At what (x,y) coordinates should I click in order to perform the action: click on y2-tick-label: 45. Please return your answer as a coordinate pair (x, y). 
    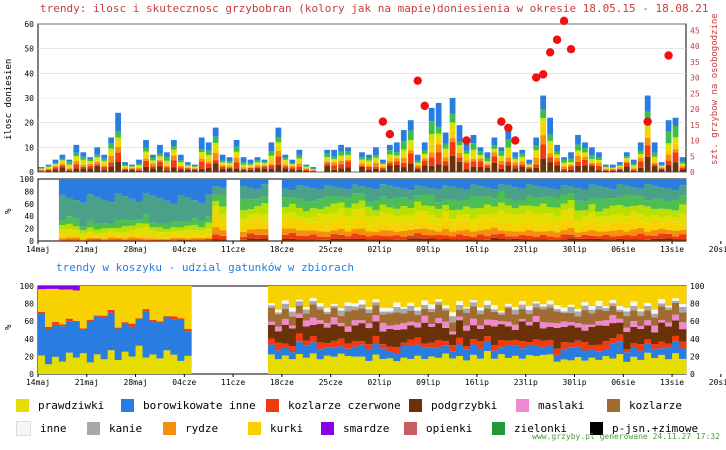
    Looking at the image, I should click on (695, 30).